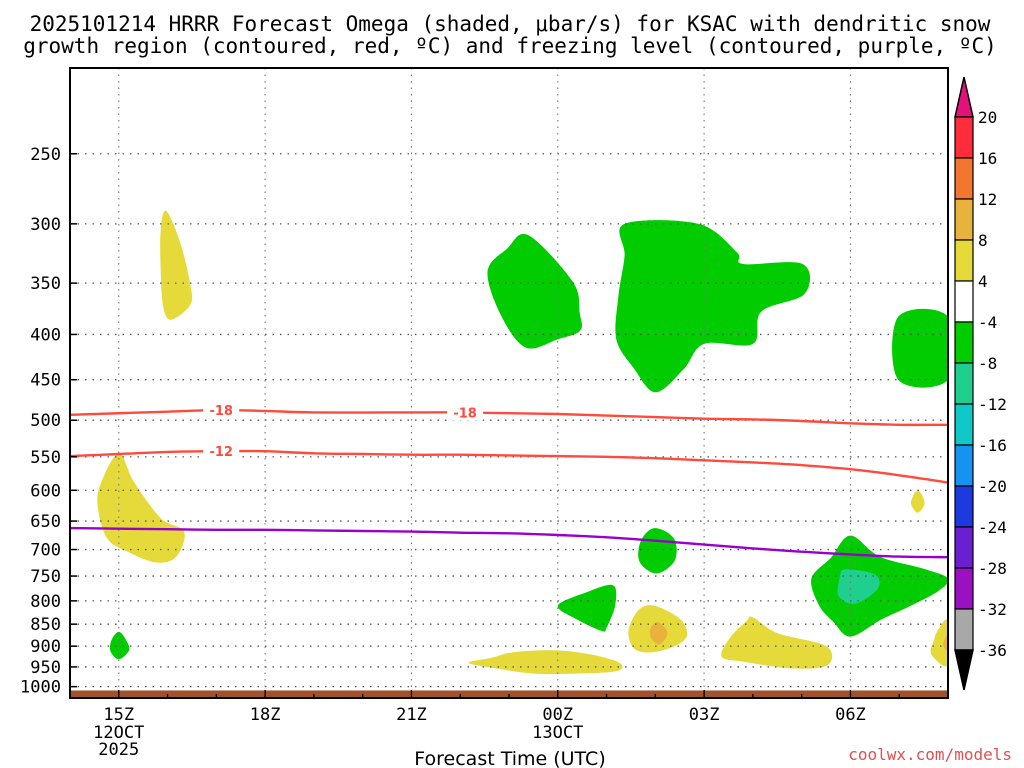 Image resolution: width=1024 pixels, height=768 pixels. What do you see at coordinates (45, 284) in the screenshot?
I see `y-tick-label-350: 350` at bounding box center [45, 284].